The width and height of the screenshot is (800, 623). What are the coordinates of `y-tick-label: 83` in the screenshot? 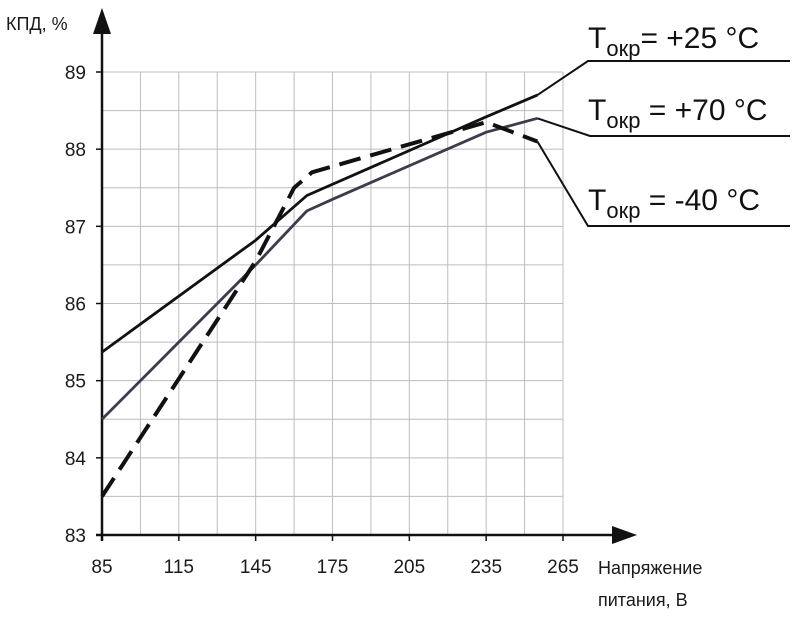 It's located at (75, 536).